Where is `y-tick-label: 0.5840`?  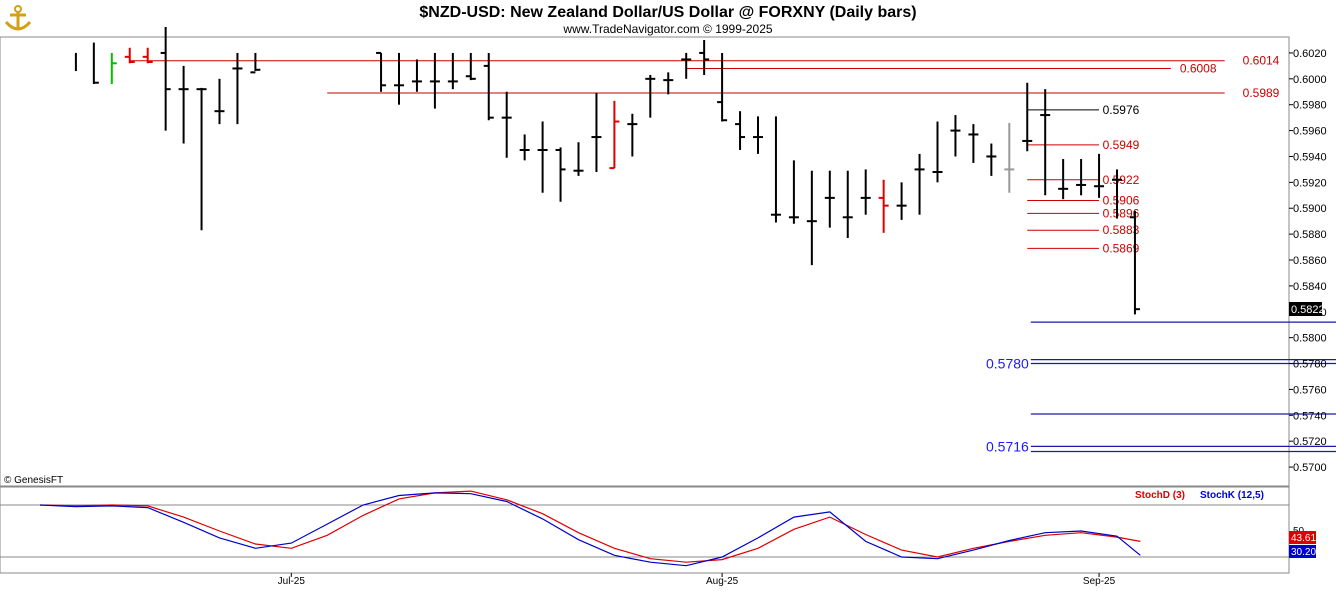
y-tick-label: 0.5840 is located at coordinates (1310, 287).